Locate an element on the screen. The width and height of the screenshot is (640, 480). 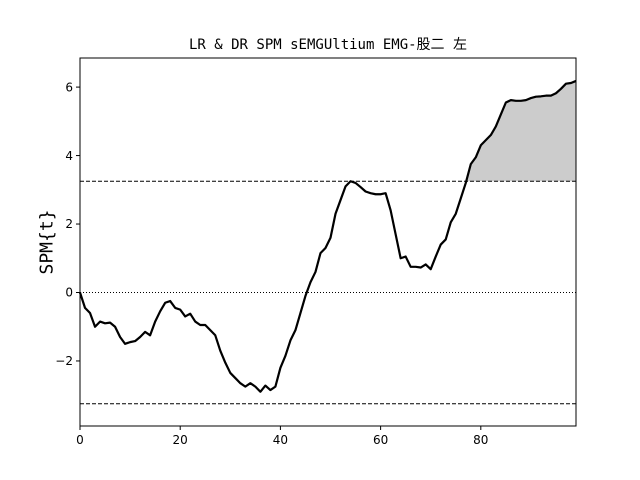
x-axis-ticks: 0 20 40 60 80 is located at coordinates (282, 436).